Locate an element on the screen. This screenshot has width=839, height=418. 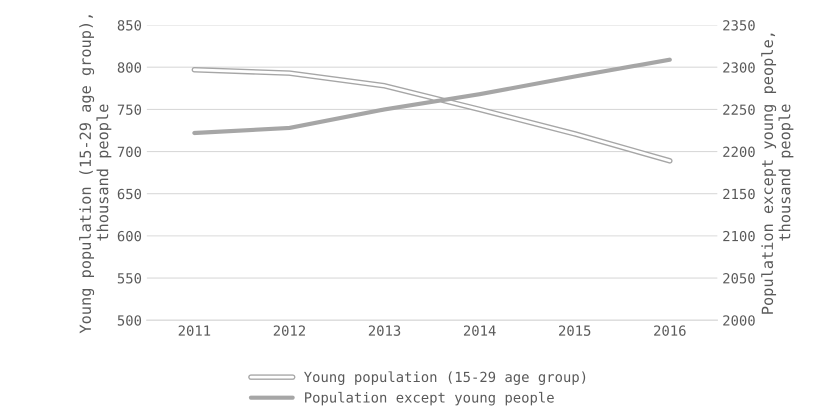
legend-label: Population except young people is located at coordinates (429, 399).